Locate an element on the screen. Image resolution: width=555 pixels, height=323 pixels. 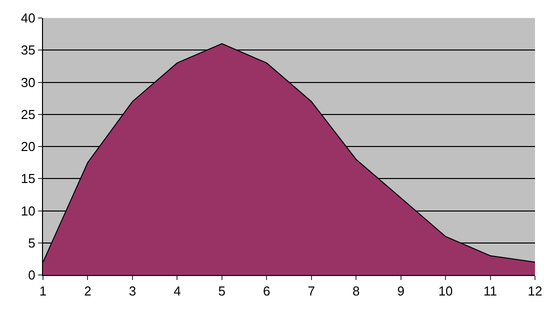
y-tick-label: 0 is located at coordinates (32, 275).